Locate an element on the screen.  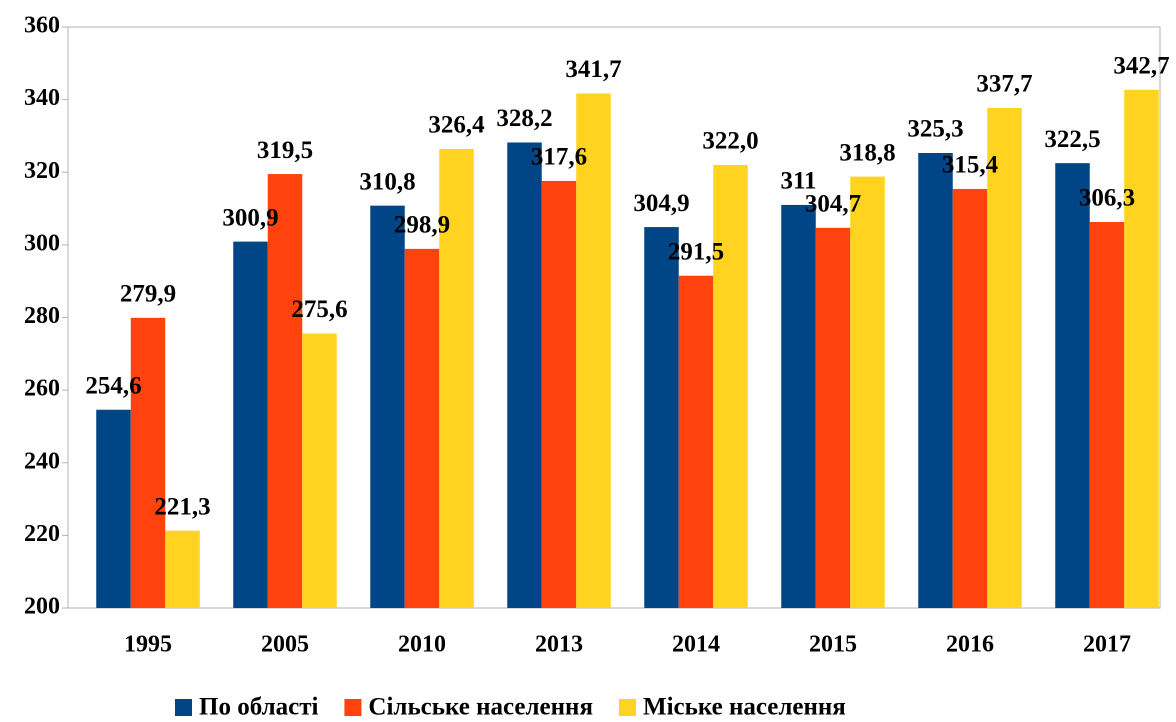
value-label: 279,9 is located at coordinates (148, 294).